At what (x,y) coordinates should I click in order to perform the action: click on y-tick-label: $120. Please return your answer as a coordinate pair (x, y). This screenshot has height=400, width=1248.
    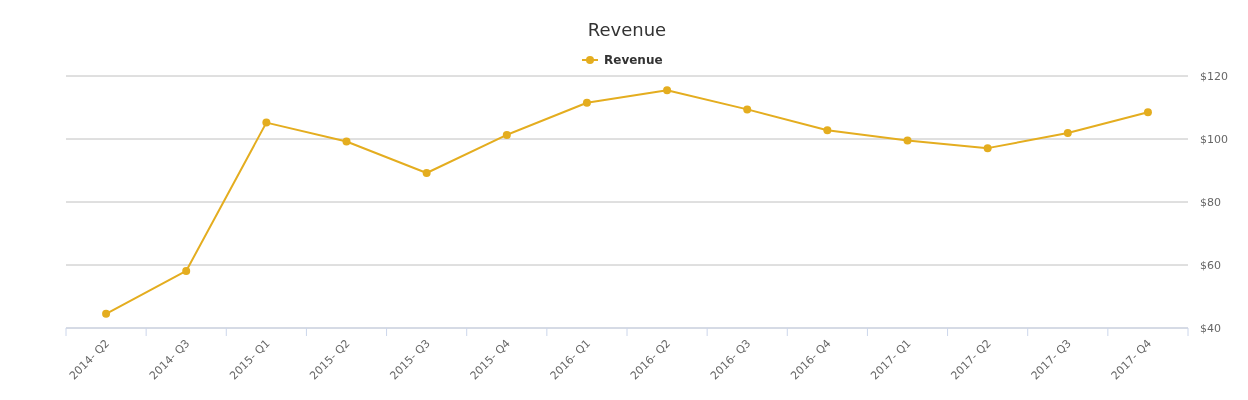
    Looking at the image, I should click on (1214, 76).